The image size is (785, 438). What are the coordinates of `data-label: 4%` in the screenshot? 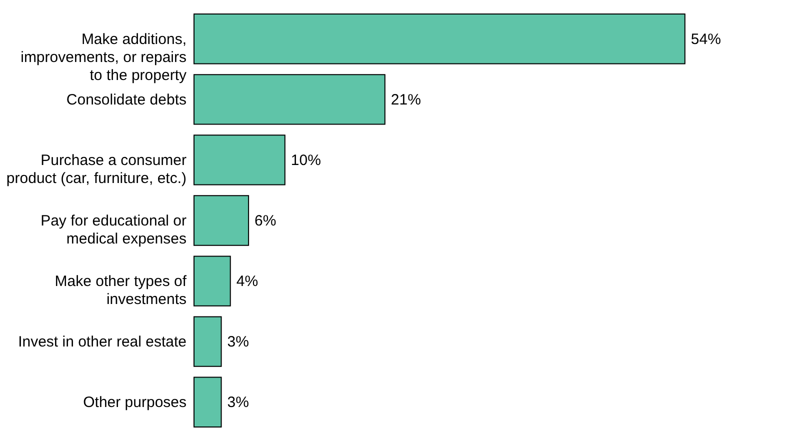 It's located at (247, 281).